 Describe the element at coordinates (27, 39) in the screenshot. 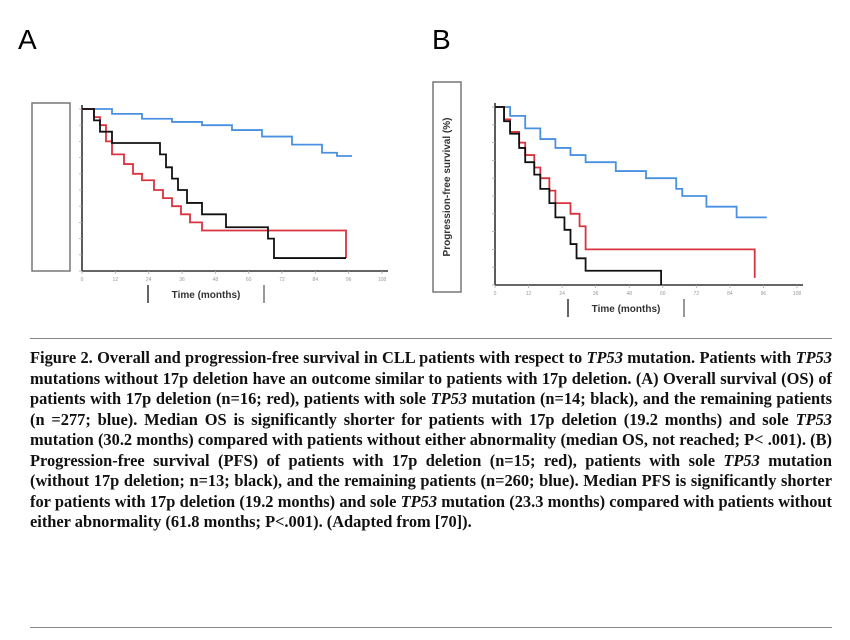

I see `panel-letter-a: A` at that location.